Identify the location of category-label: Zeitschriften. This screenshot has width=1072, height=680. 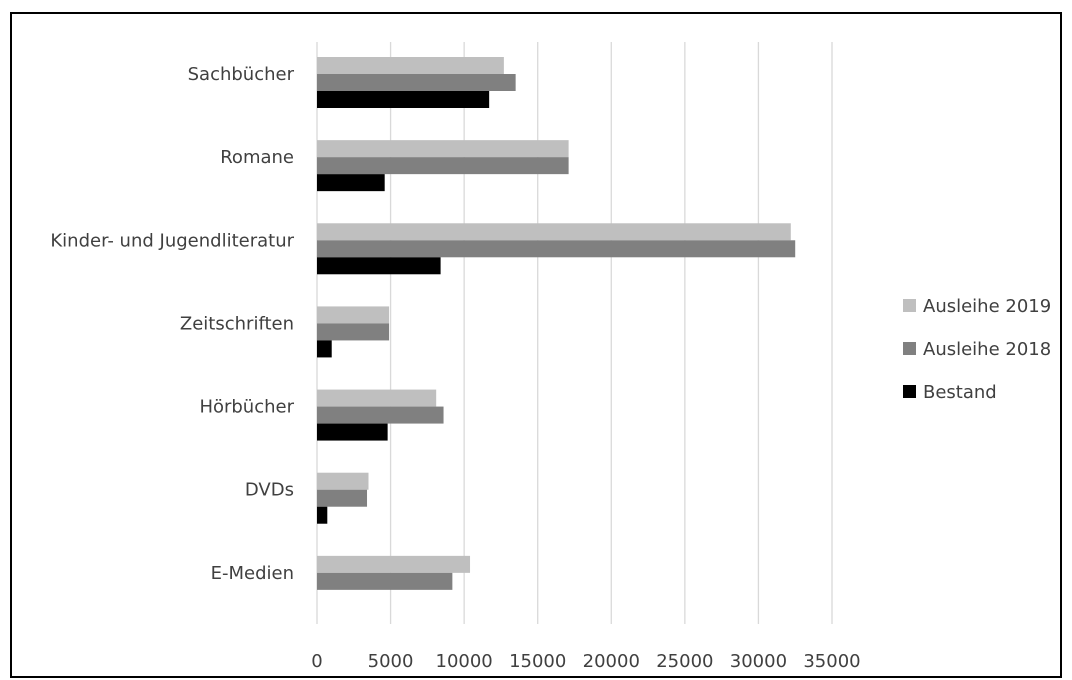
(237, 323).